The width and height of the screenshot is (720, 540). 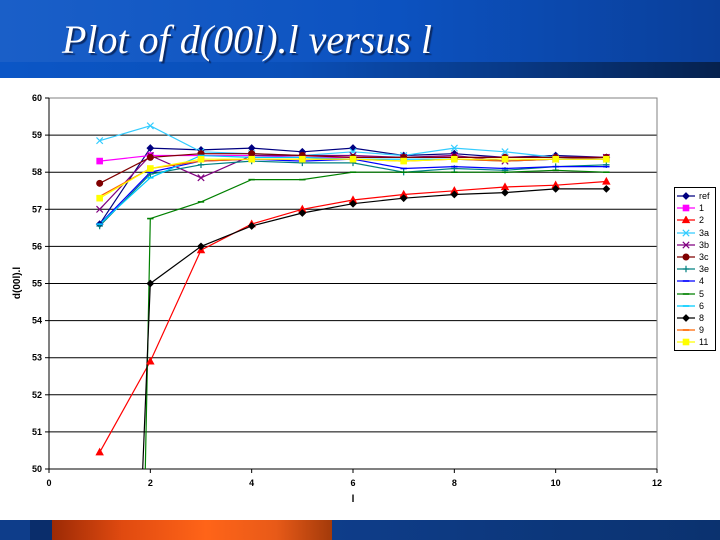 What do you see at coordinates (37, 284) in the screenshot?
I see `y-tick-label: 55` at bounding box center [37, 284].